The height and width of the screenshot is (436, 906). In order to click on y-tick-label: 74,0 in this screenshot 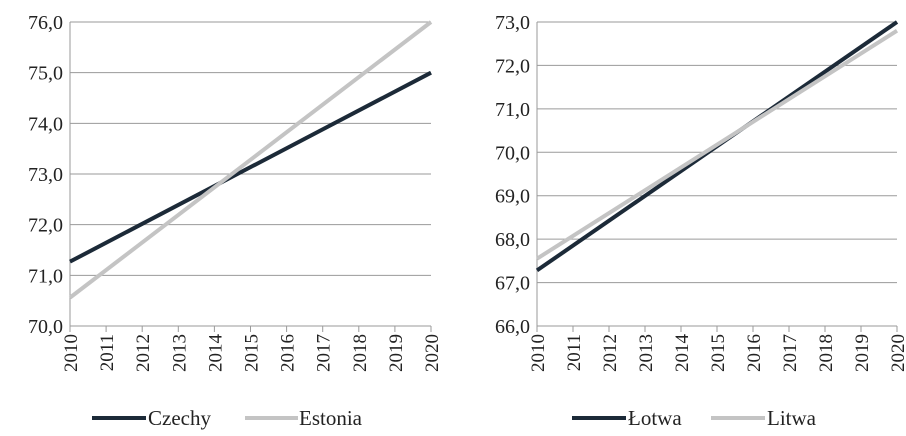, I will do `click(45, 124)`.